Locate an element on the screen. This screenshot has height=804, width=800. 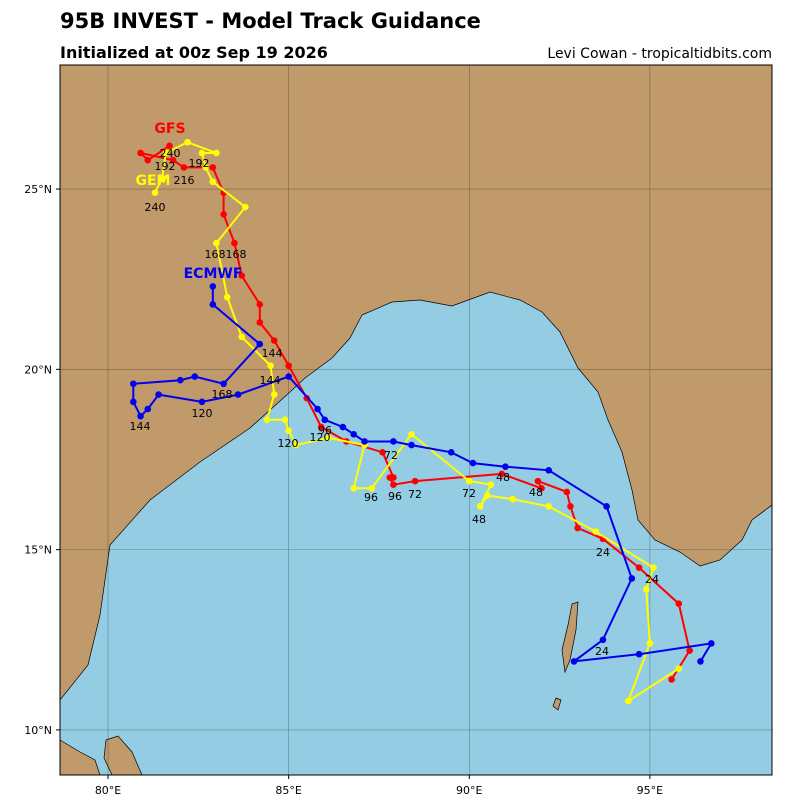
hour-label: 192 is located at coordinates (165, 166).